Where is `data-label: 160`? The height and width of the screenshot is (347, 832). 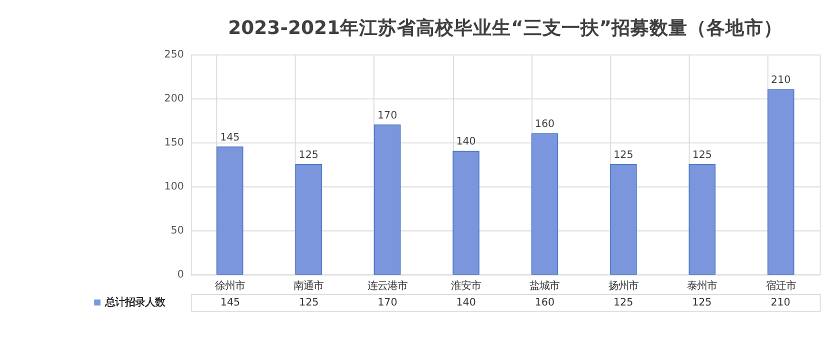
data-label: 160 is located at coordinates (544, 302).